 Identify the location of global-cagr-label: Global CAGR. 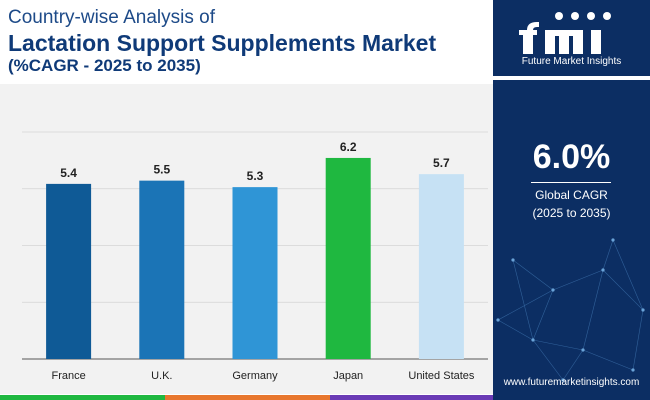
(571, 195).